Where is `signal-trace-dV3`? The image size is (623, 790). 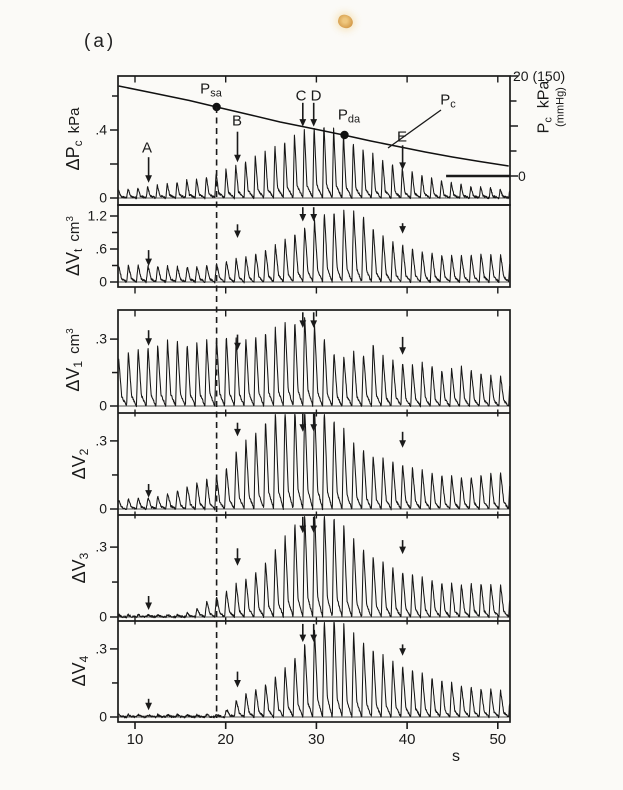
signal-trace-dV3 is located at coordinates (314, 567).